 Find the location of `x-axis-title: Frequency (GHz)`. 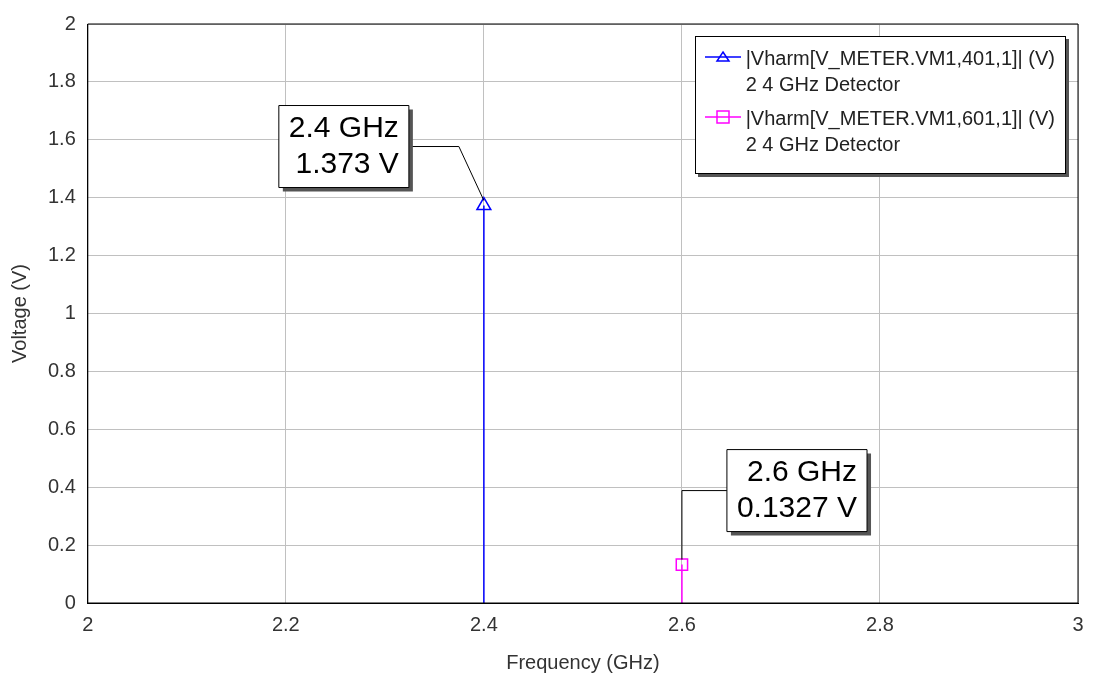

x-axis-title: Frequency (GHz) is located at coordinates (583, 661).